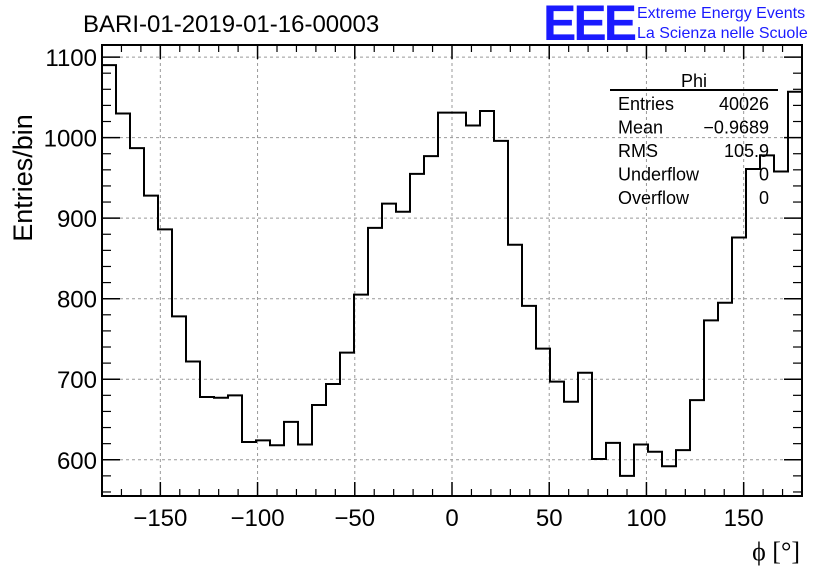 This screenshot has width=836, height=572. What do you see at coordinates (654, 198) in the screenshot?
I see `stats-label: Overflow` at bounding box center [654, 198].